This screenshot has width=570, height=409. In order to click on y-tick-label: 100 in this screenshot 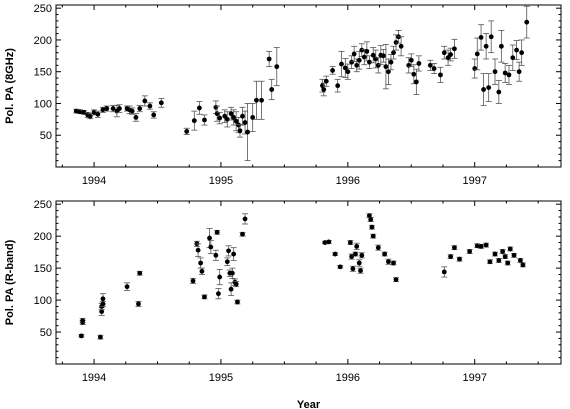, I will do `click(43, 301)`.